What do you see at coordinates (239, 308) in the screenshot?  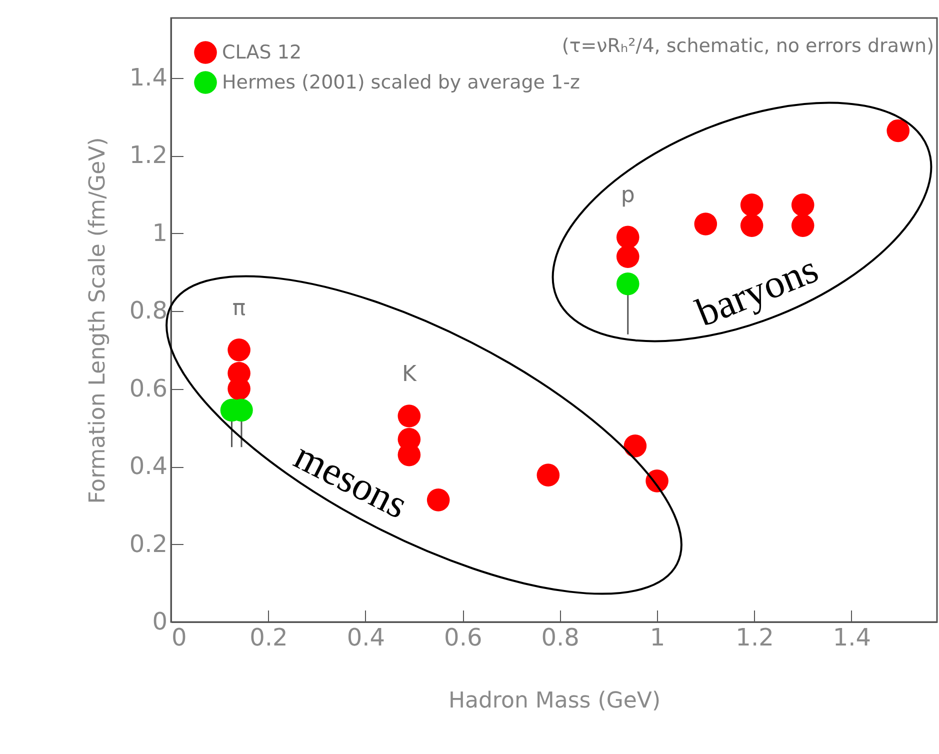 I see `annotation: π` at bounding box center [239, 308].